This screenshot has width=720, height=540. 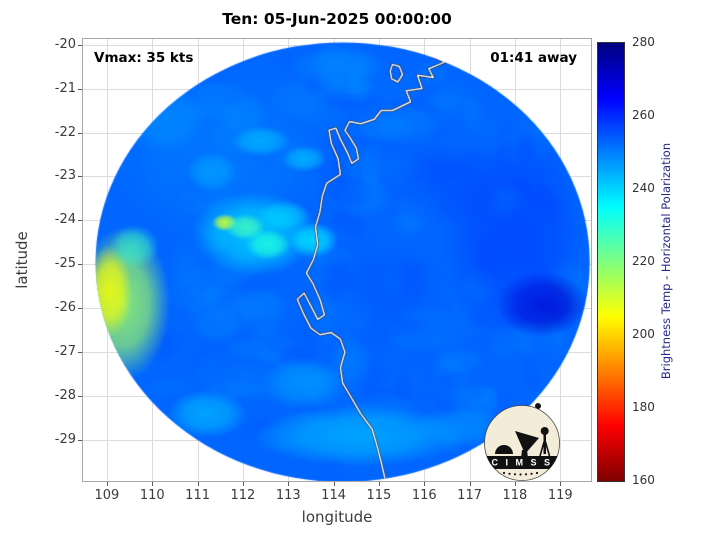 I want to click on y-tick-label: -23, so click(x=65, y=176).